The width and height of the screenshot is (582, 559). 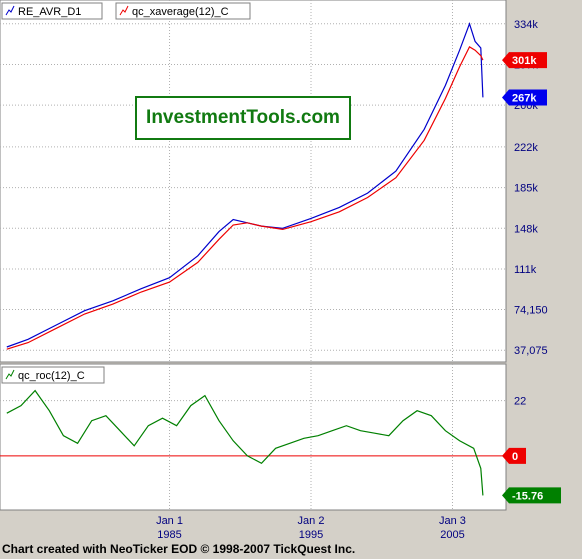 I want to click on price-y-tick-label: 148k, so click(x=526, y=229).